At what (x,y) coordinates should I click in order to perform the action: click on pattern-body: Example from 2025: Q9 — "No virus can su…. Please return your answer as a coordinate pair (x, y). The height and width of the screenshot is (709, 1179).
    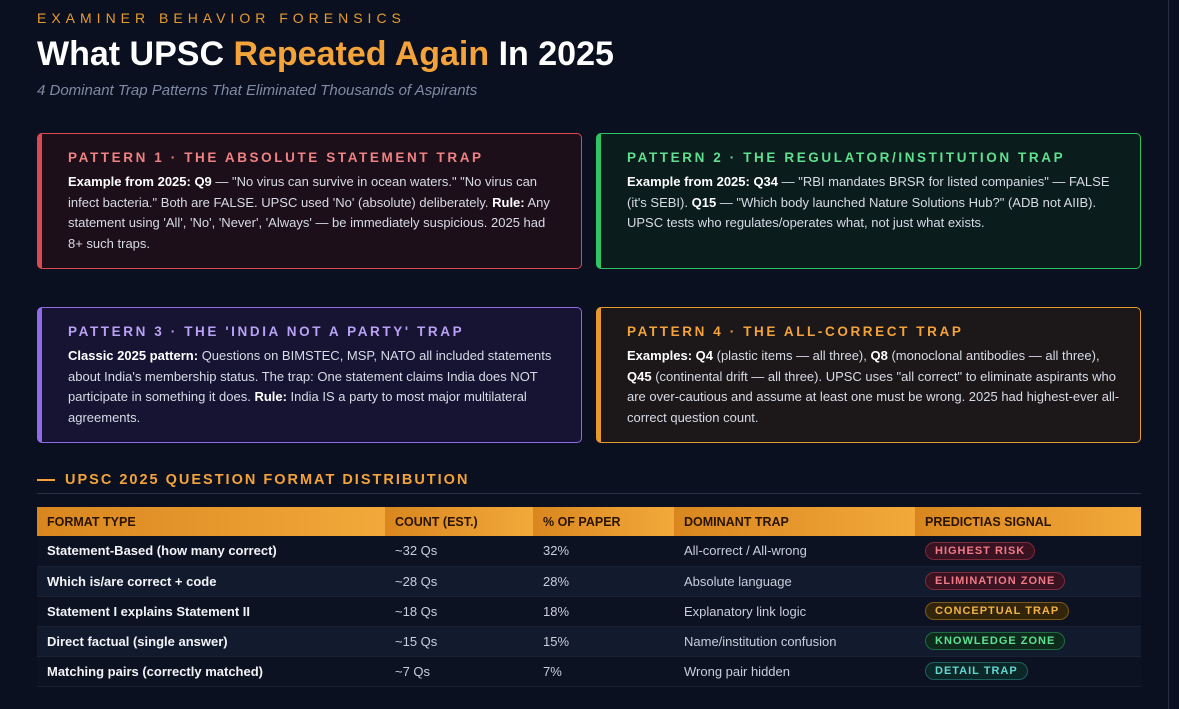
    Looking at the image, I should click on (309, 212).